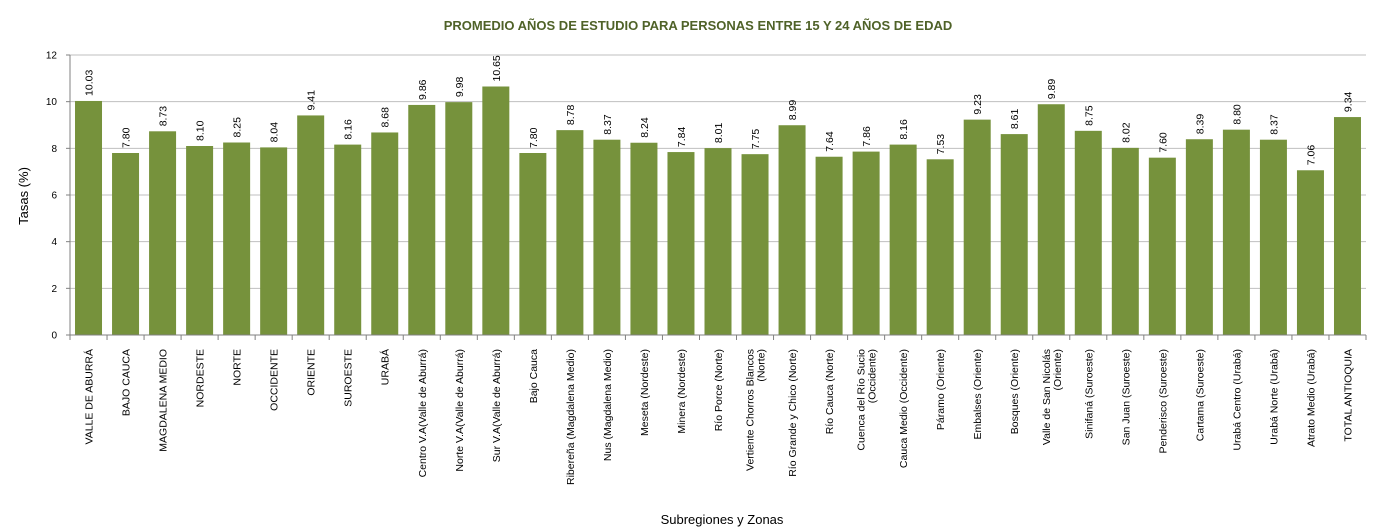 The height and width of the screenshot is (531, 1397). What do you see at coordinates (1237, 114) in the screenshot?
I see `data-label: 8.80` at bounding box center [1237, 114].